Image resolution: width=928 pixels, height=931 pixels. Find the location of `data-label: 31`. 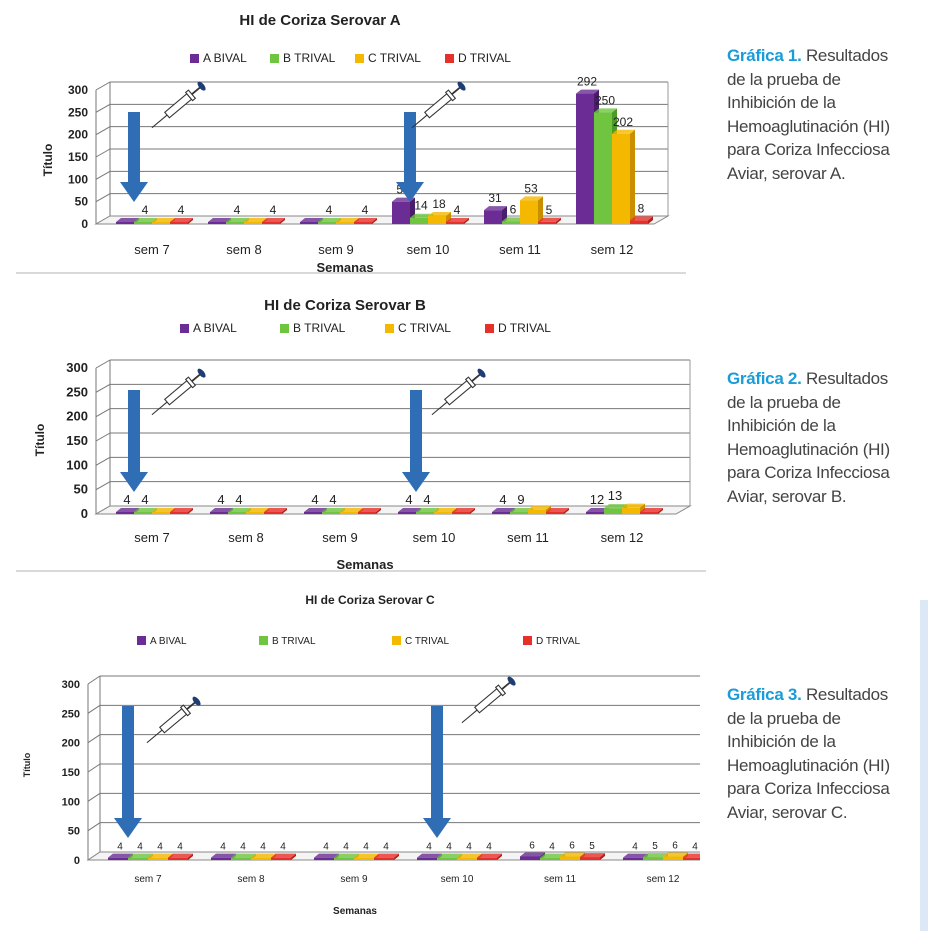

data-label: 31 is located at coordinates (495, 198).